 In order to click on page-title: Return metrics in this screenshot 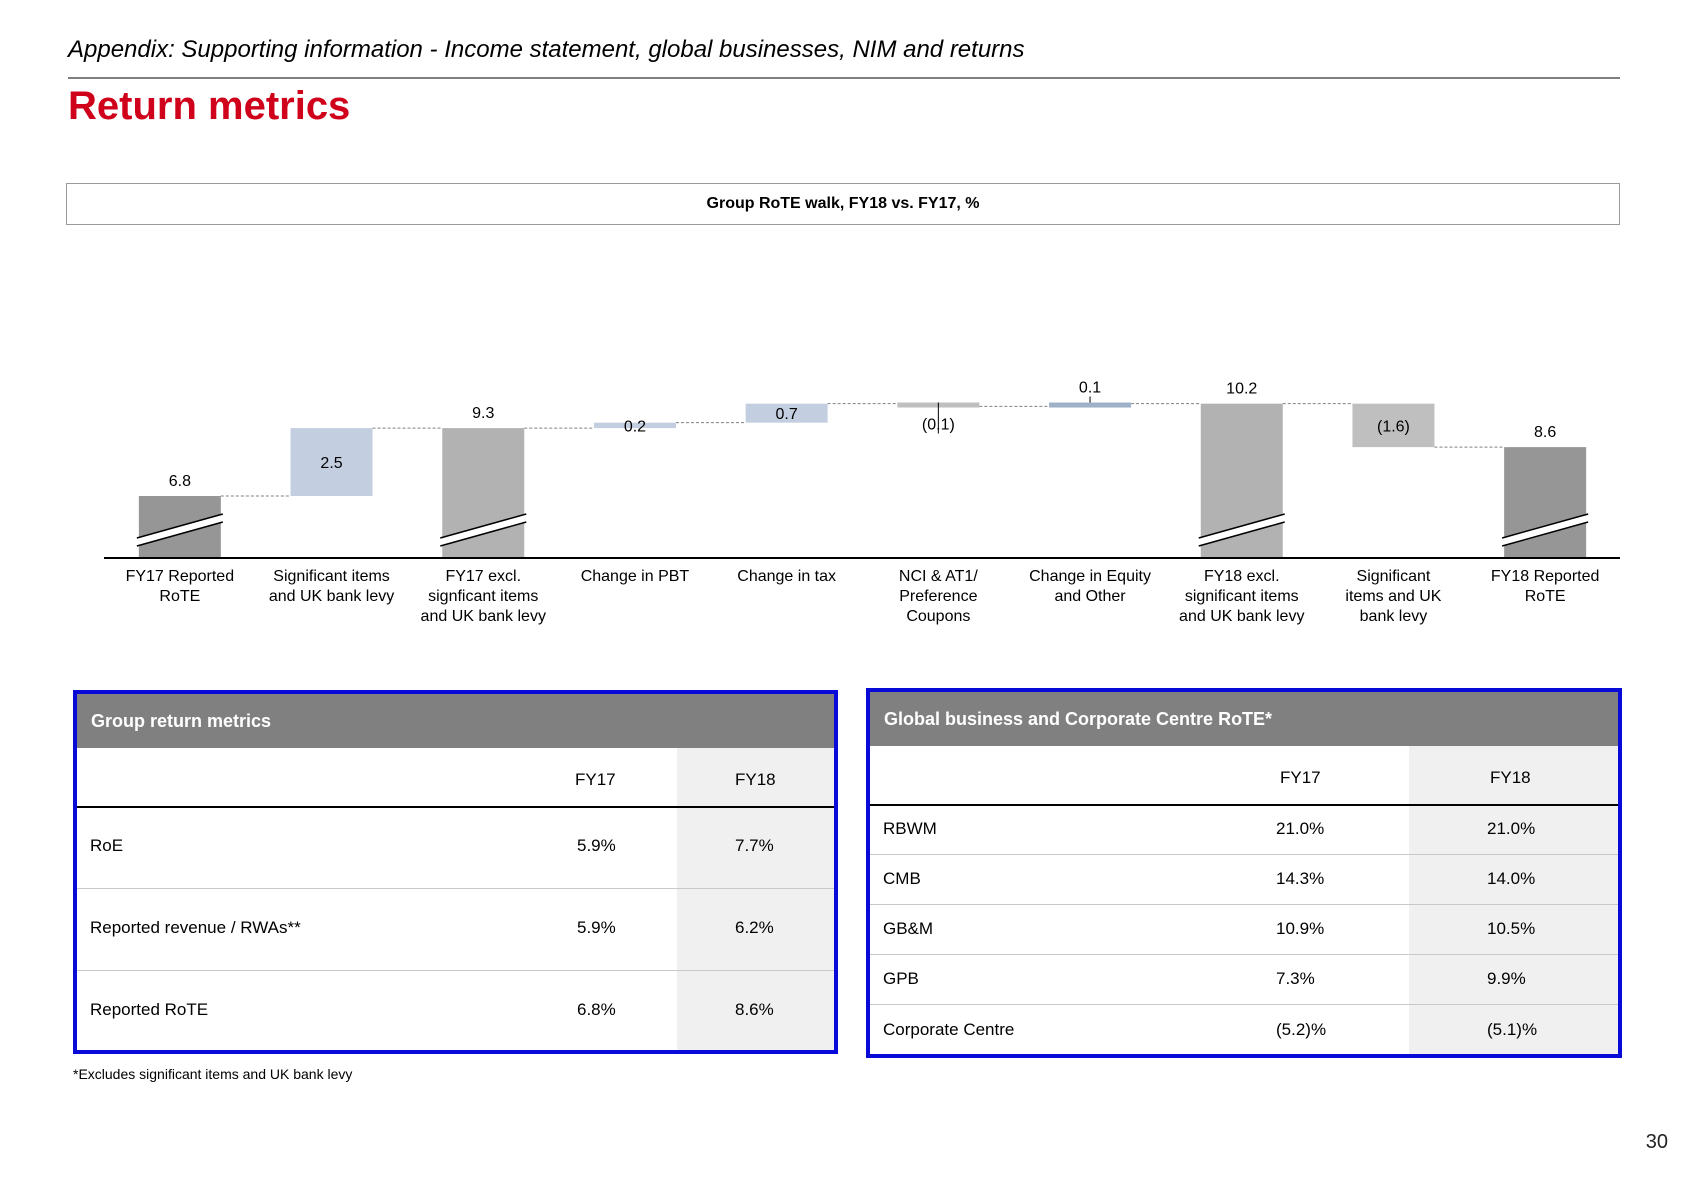, I will do `click(209, 106)`.